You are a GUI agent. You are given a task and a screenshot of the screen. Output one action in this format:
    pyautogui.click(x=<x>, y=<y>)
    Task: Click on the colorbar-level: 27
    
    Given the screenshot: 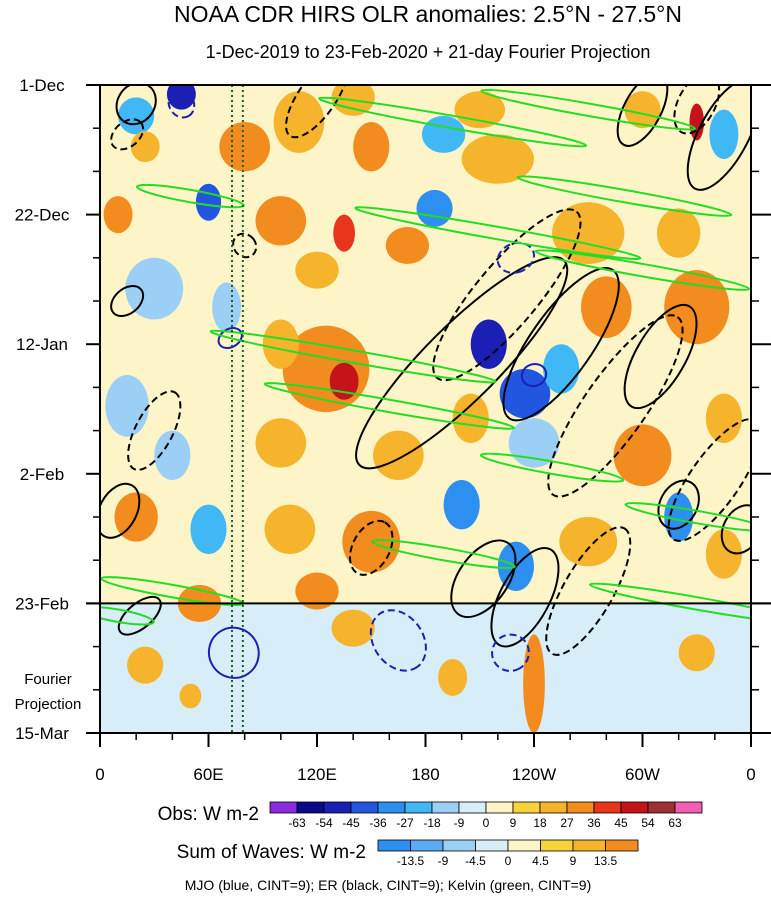 What is the action you would take?
    pyautogui.click(x=567, y=823)
    